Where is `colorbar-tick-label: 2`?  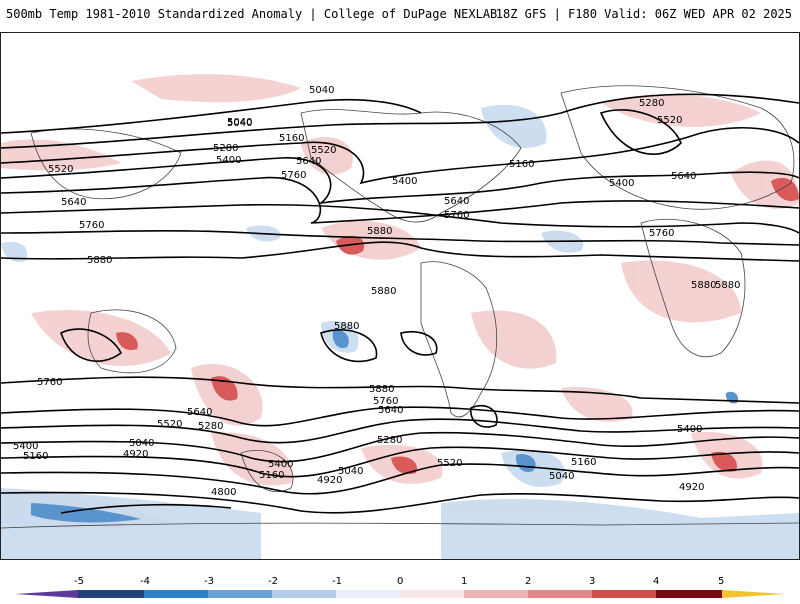
colorbar-tick-label: 2 is located at coordinates (528, 581).